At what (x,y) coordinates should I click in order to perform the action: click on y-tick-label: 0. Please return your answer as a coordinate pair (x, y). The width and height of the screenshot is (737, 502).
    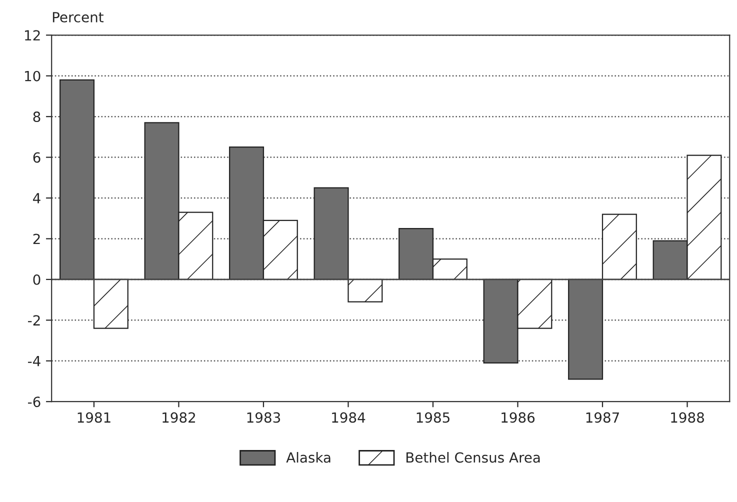
    Looking at the image, I should click on (36, 279).